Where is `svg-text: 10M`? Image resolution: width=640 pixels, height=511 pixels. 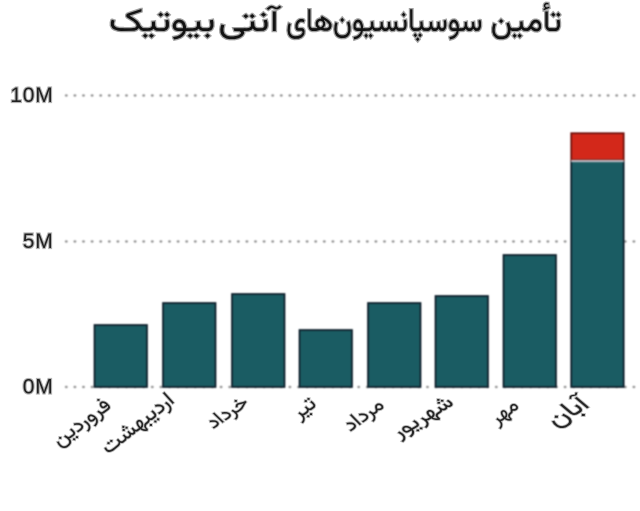 svg-text: 10M is located at coordinates (31, 95).